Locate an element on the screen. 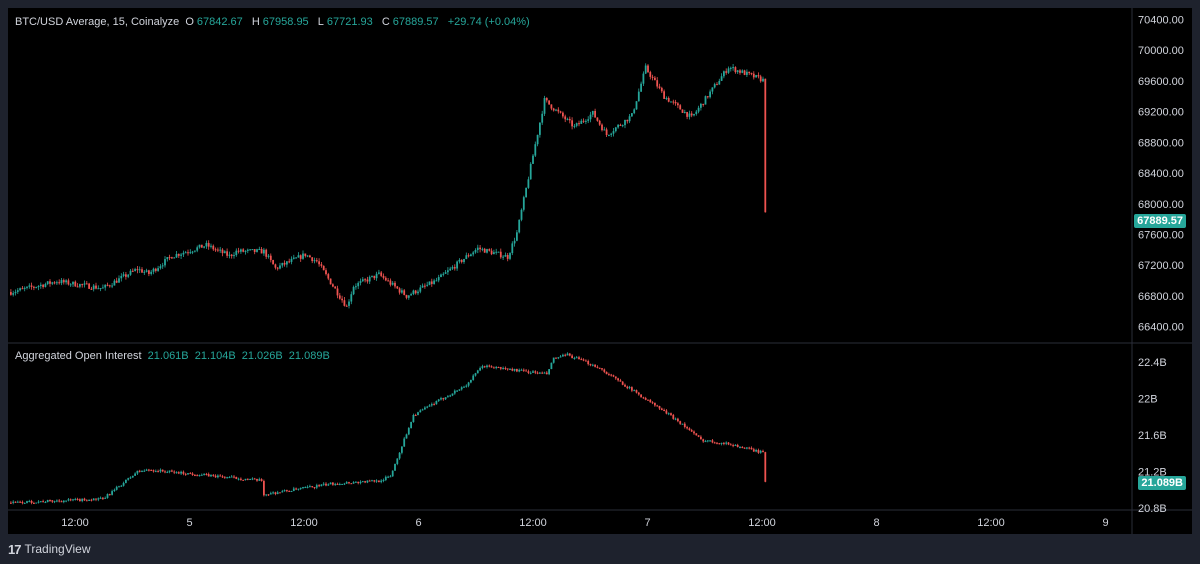 The image size is (1200, 564). tradingview-logo: 17 TradingView is located at coordinates (49, 549).